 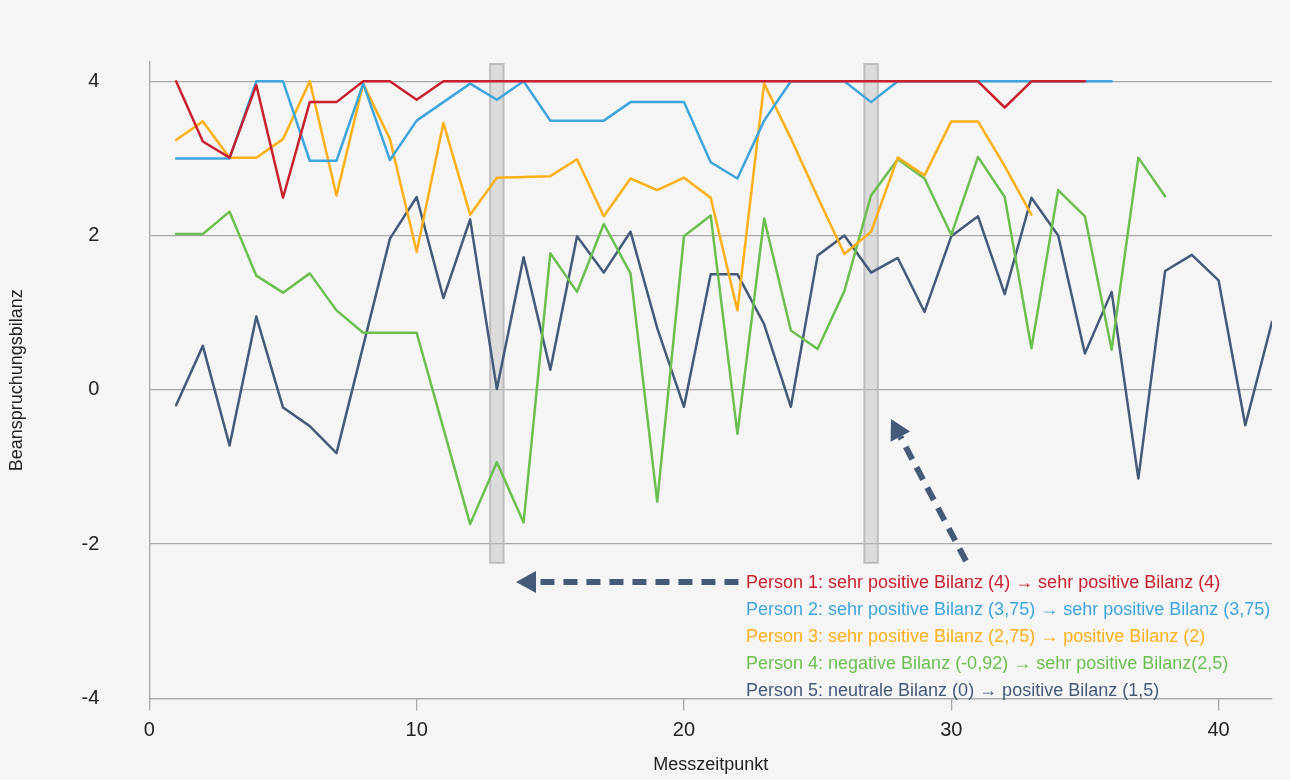 What do you see at coordinates (976, 636) in the screenshot?
I see `text: Person 3: sehr positive Bilanz (2,75) → positive Bilanz (2)` at bounding box center [976, 636].